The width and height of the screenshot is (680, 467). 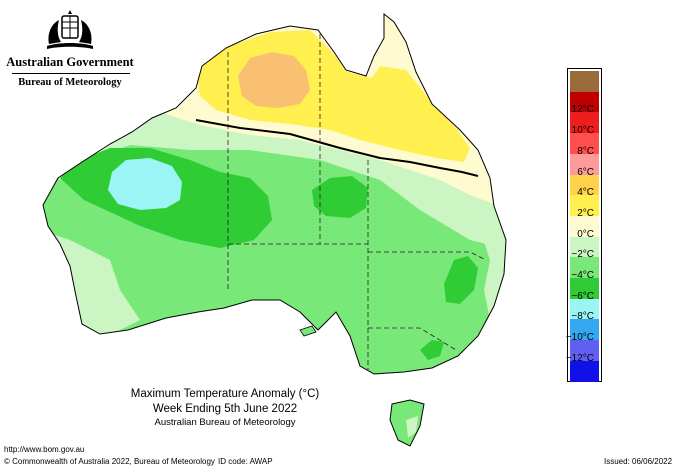 I want to click on legend-label: 12°C, so click(x=582, y=110).